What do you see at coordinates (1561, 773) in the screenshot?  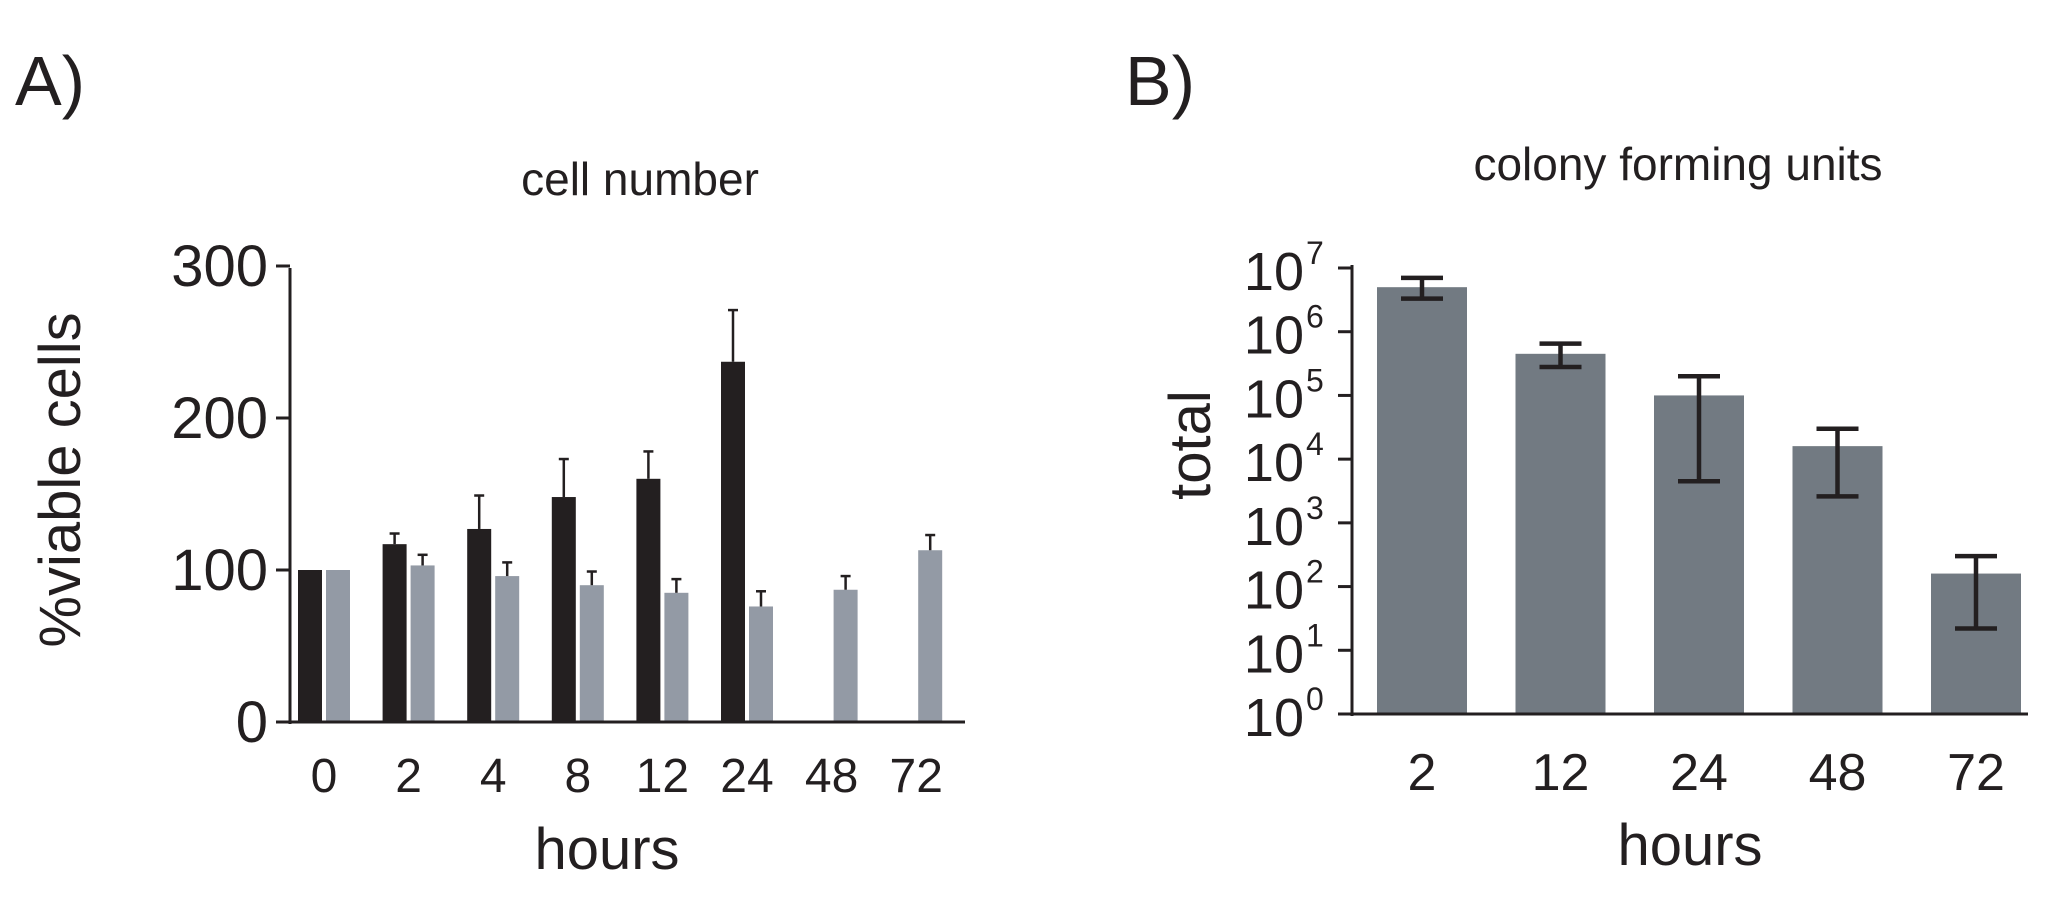 I see `chart-b-x-tick-label: 12` at bounding box center [1561, 773].